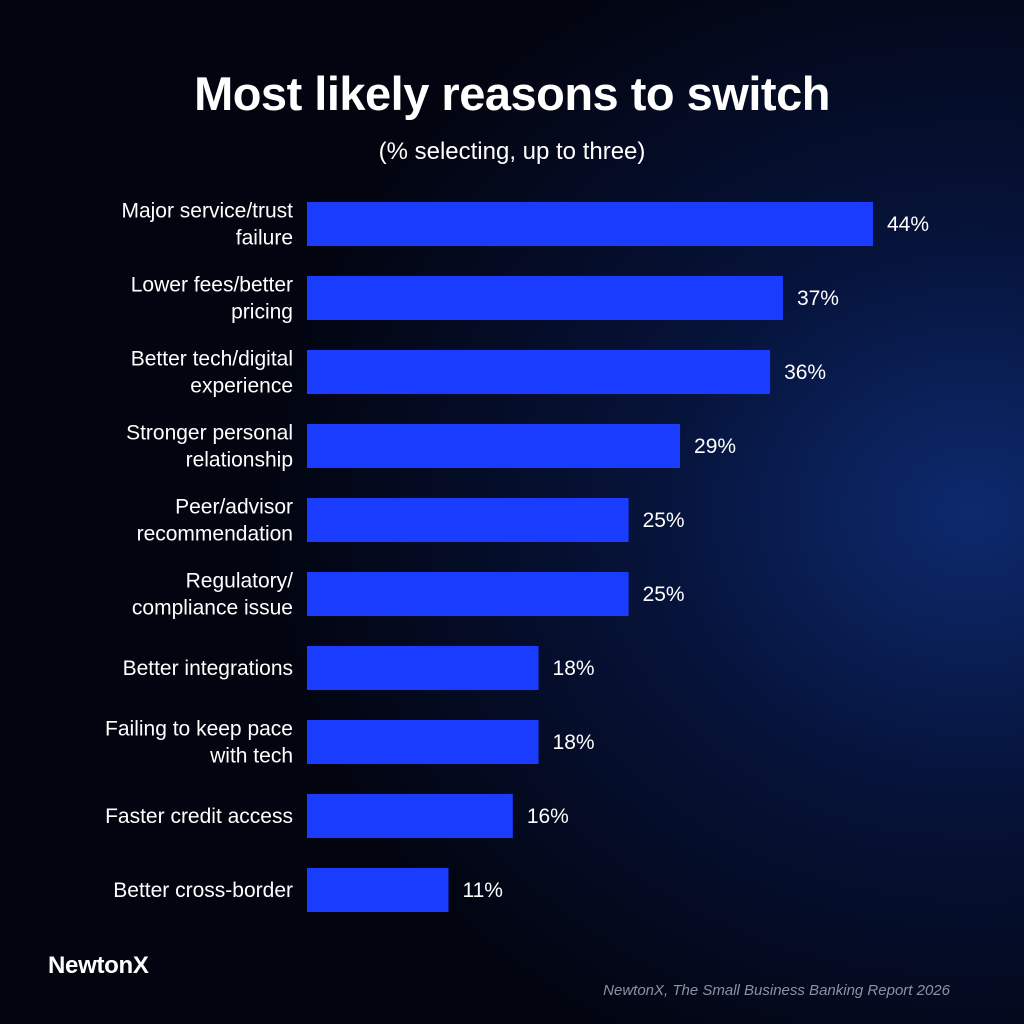  Describe the element at coordinates (212, 608) in the screenshot. I see `category-label-5-1: compliance issue` at that location.